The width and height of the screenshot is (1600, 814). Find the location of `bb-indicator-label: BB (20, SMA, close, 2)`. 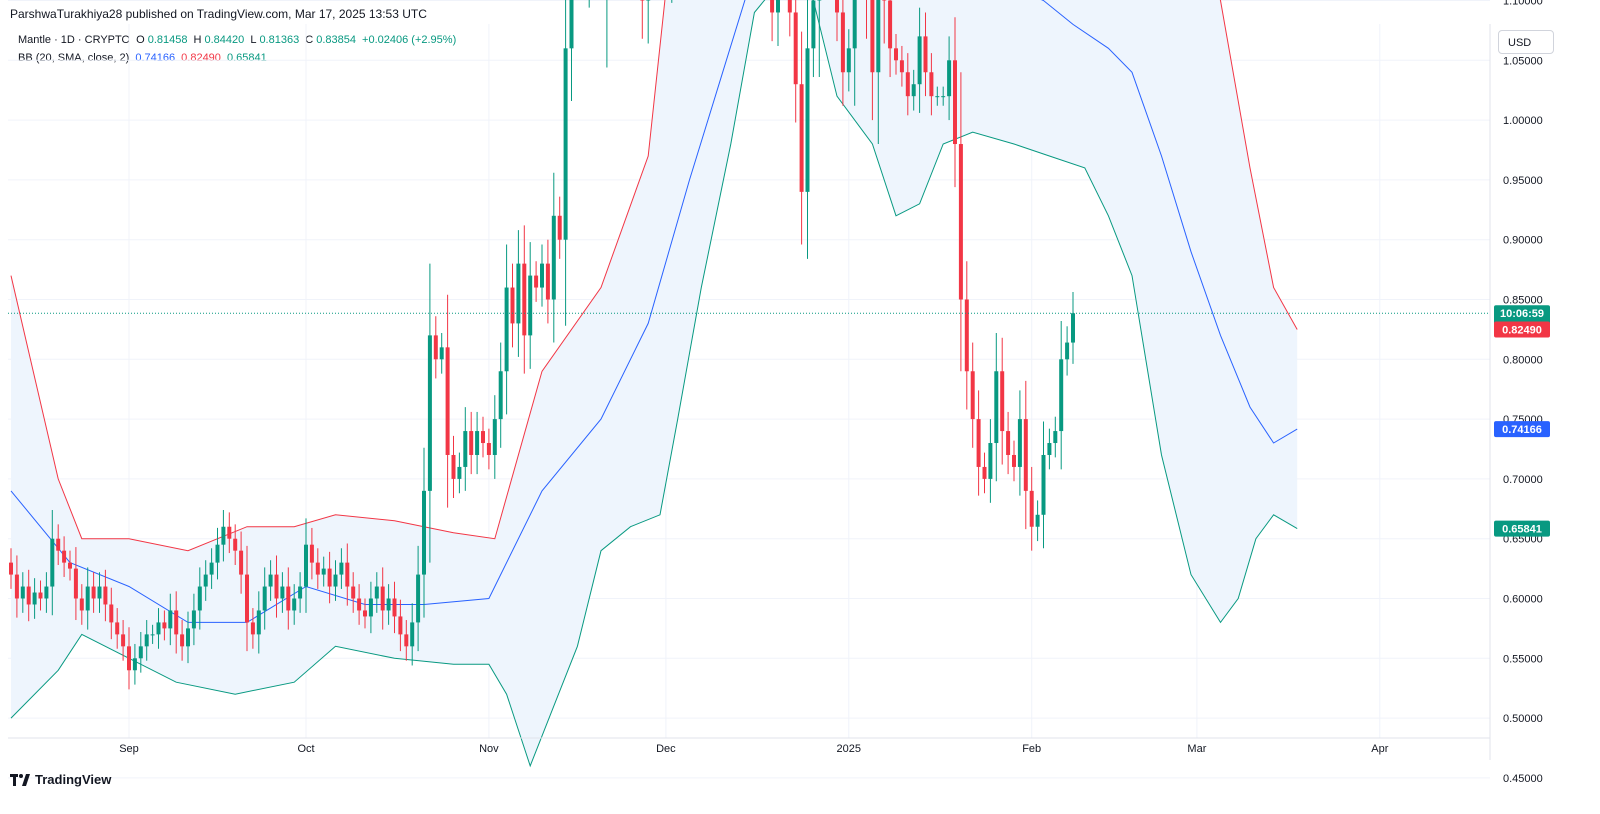

bb-indicator-label: BB (20, SMA, close, 2) is located at coordinates (74, 58).